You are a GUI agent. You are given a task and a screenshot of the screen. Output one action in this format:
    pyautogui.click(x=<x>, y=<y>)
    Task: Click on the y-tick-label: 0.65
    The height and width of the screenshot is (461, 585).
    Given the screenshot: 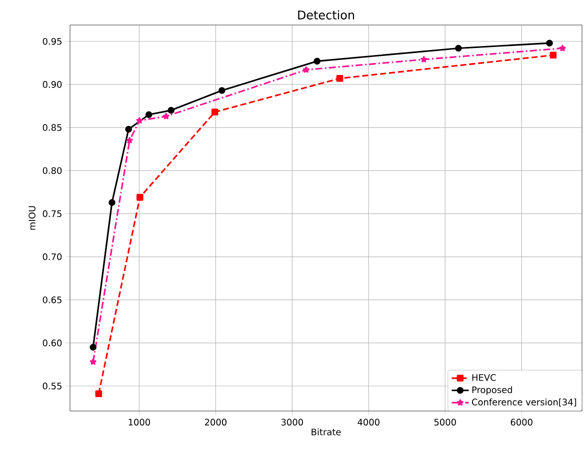 What is the action you would take?
    pyautogui.click(x=52, y=300)
    